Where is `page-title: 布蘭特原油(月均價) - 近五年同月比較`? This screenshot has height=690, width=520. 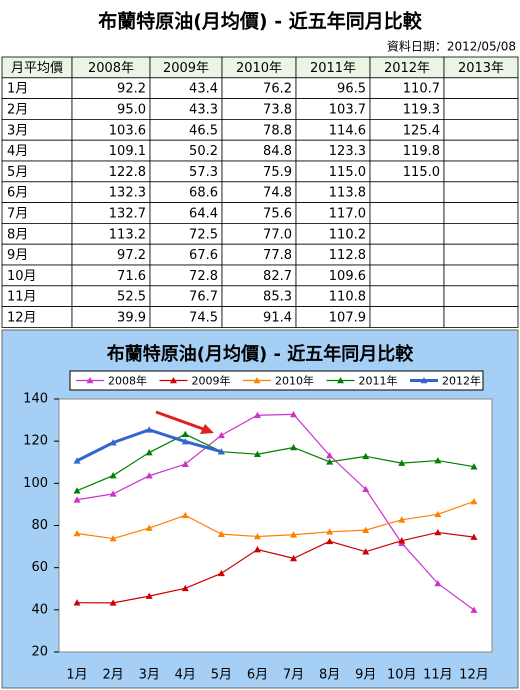
page-title: 布蘭特原油(月均價) - 近五年同月比較 is located at coordinates (260, 21).